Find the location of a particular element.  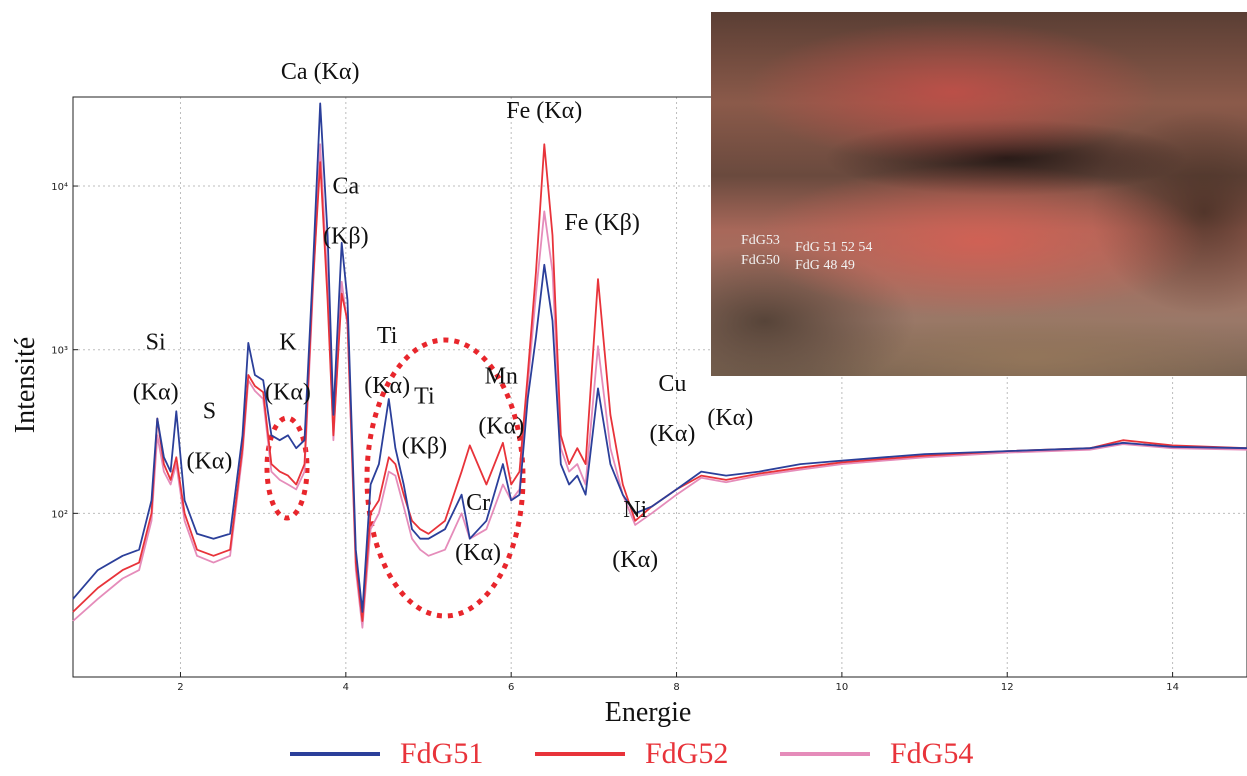

peak-label: Fe (Kβ) is located at coordinates (602, 223).